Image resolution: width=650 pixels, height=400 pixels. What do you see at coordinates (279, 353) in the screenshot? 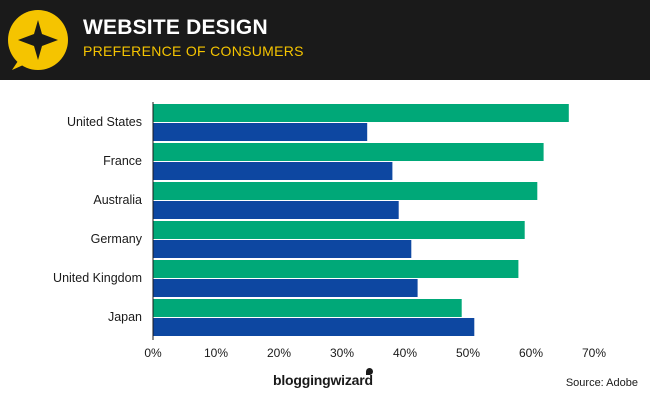
I see `x-tick-label: 20%` at bounding box center [279, 353].